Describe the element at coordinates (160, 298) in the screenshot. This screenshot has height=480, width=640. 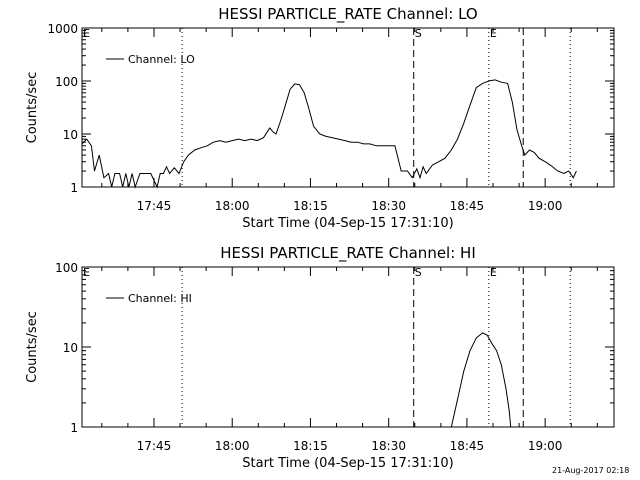
I see `legend-label: Channel: HI` at that location.